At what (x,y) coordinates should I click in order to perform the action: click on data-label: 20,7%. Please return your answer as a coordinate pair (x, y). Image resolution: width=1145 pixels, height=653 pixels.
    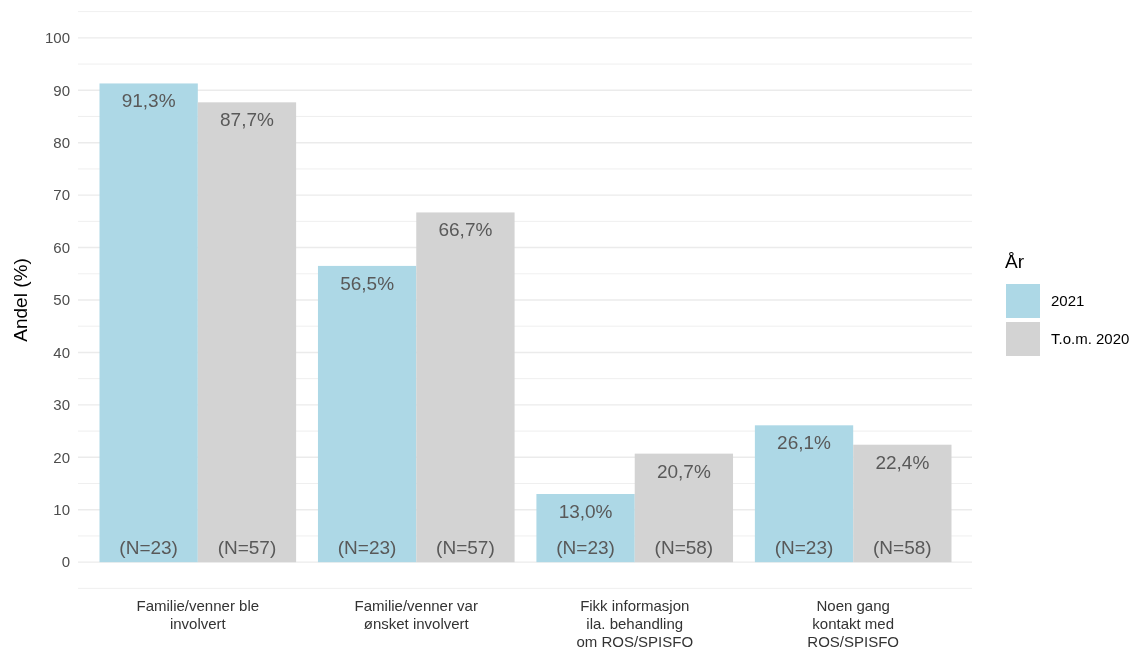
    Looking at the image, I should click on (683, 471).